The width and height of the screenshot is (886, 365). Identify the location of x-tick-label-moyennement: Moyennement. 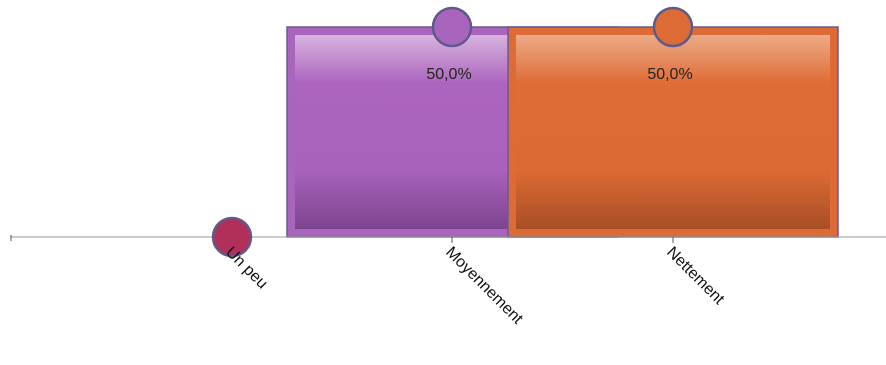
(484, 286).